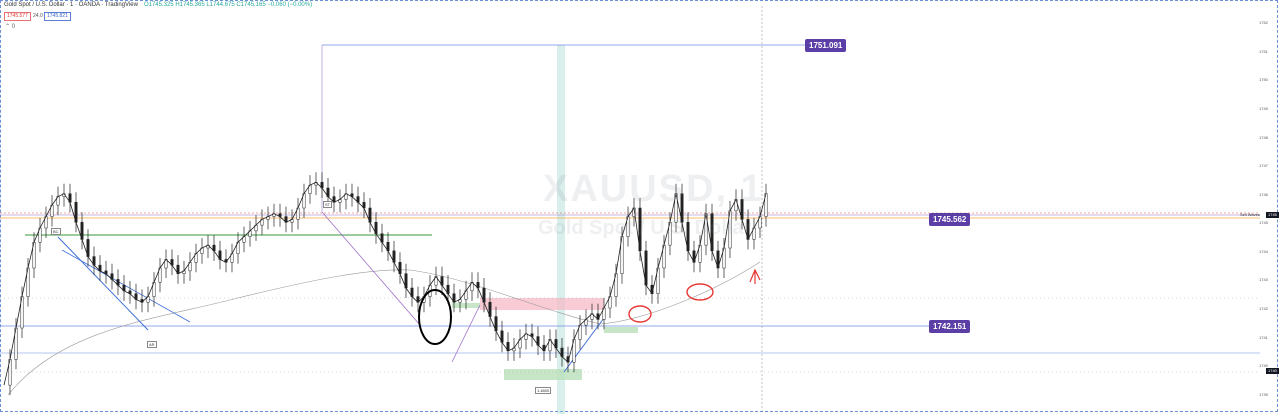 This screenshot has width=1280, height=414. Describe the element at coordinates (10, 27) in the screenshot. I see `indicator-toggle: ⌃ 0` at that location.